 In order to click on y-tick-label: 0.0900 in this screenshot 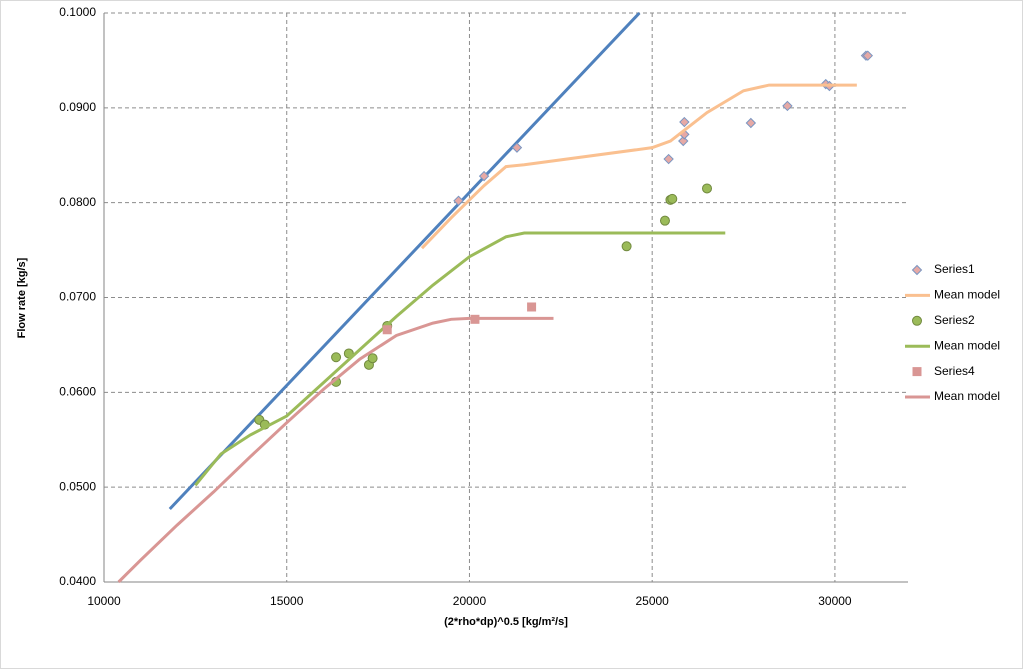, I will do `click(77, 107)`.